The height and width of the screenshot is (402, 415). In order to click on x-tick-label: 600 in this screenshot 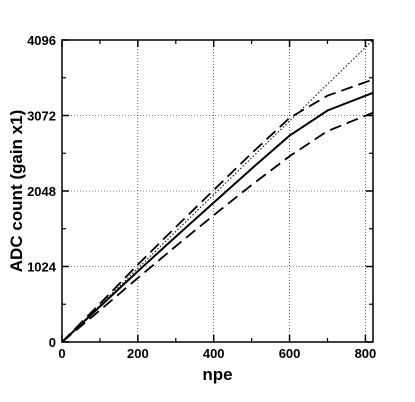, I will do `click(290, 353)`.